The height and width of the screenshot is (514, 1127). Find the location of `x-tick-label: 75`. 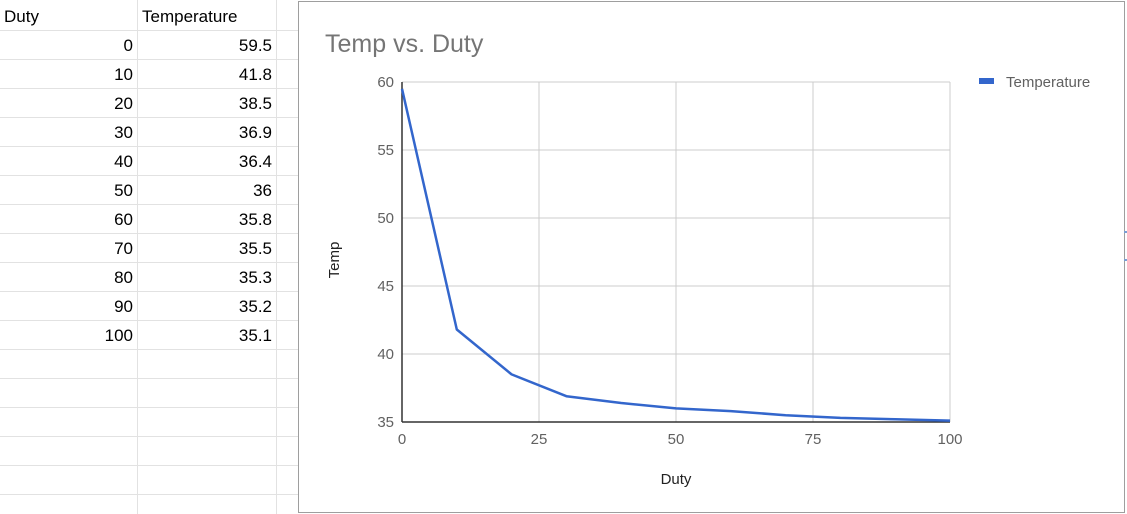

x-tick-label: 75 is located at coordinates (813, 439).